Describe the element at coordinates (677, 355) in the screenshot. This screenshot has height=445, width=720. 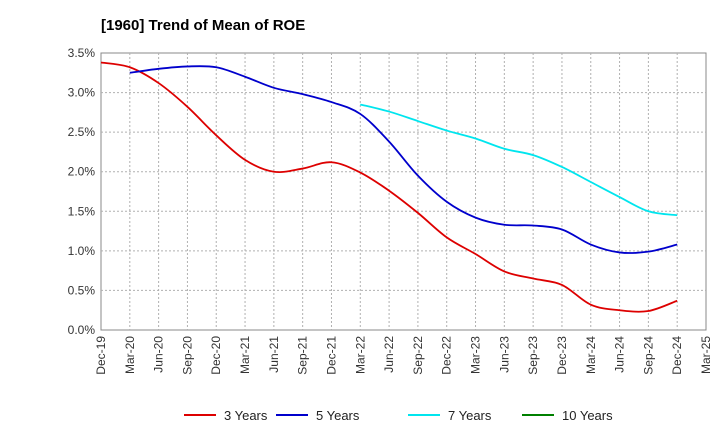
I see `x-tick-label: Dec-24` at that location.